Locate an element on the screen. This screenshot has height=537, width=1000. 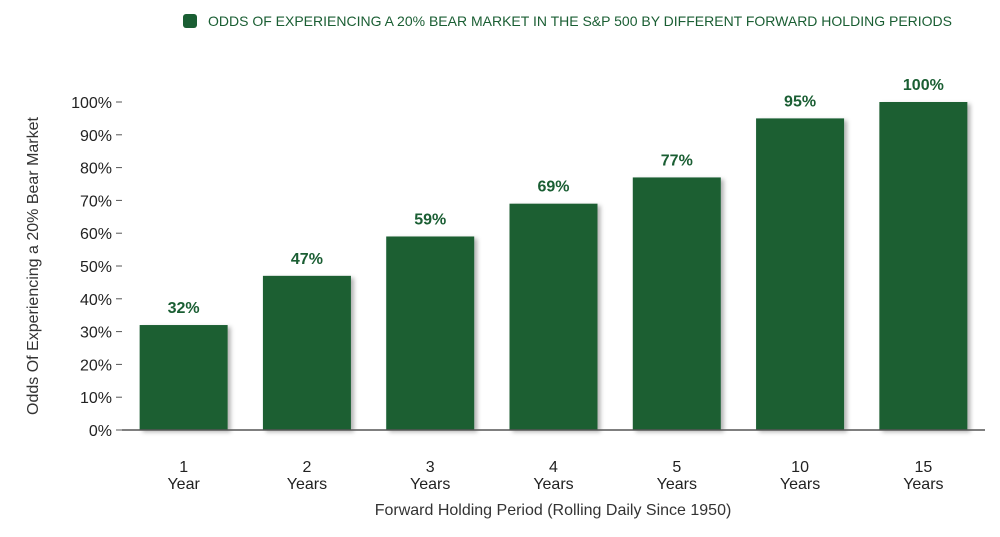
bar-value-label: 95% is located at coordinates (800, 101).